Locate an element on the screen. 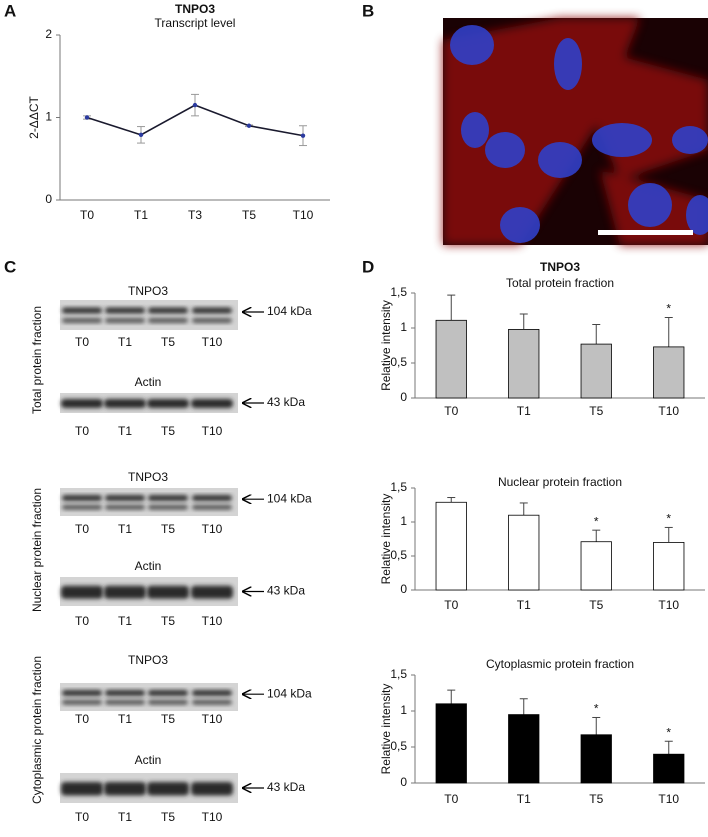 This screenshot has width=708, height=837. x-tick-label: T3 is located at coordinates (195, 215).